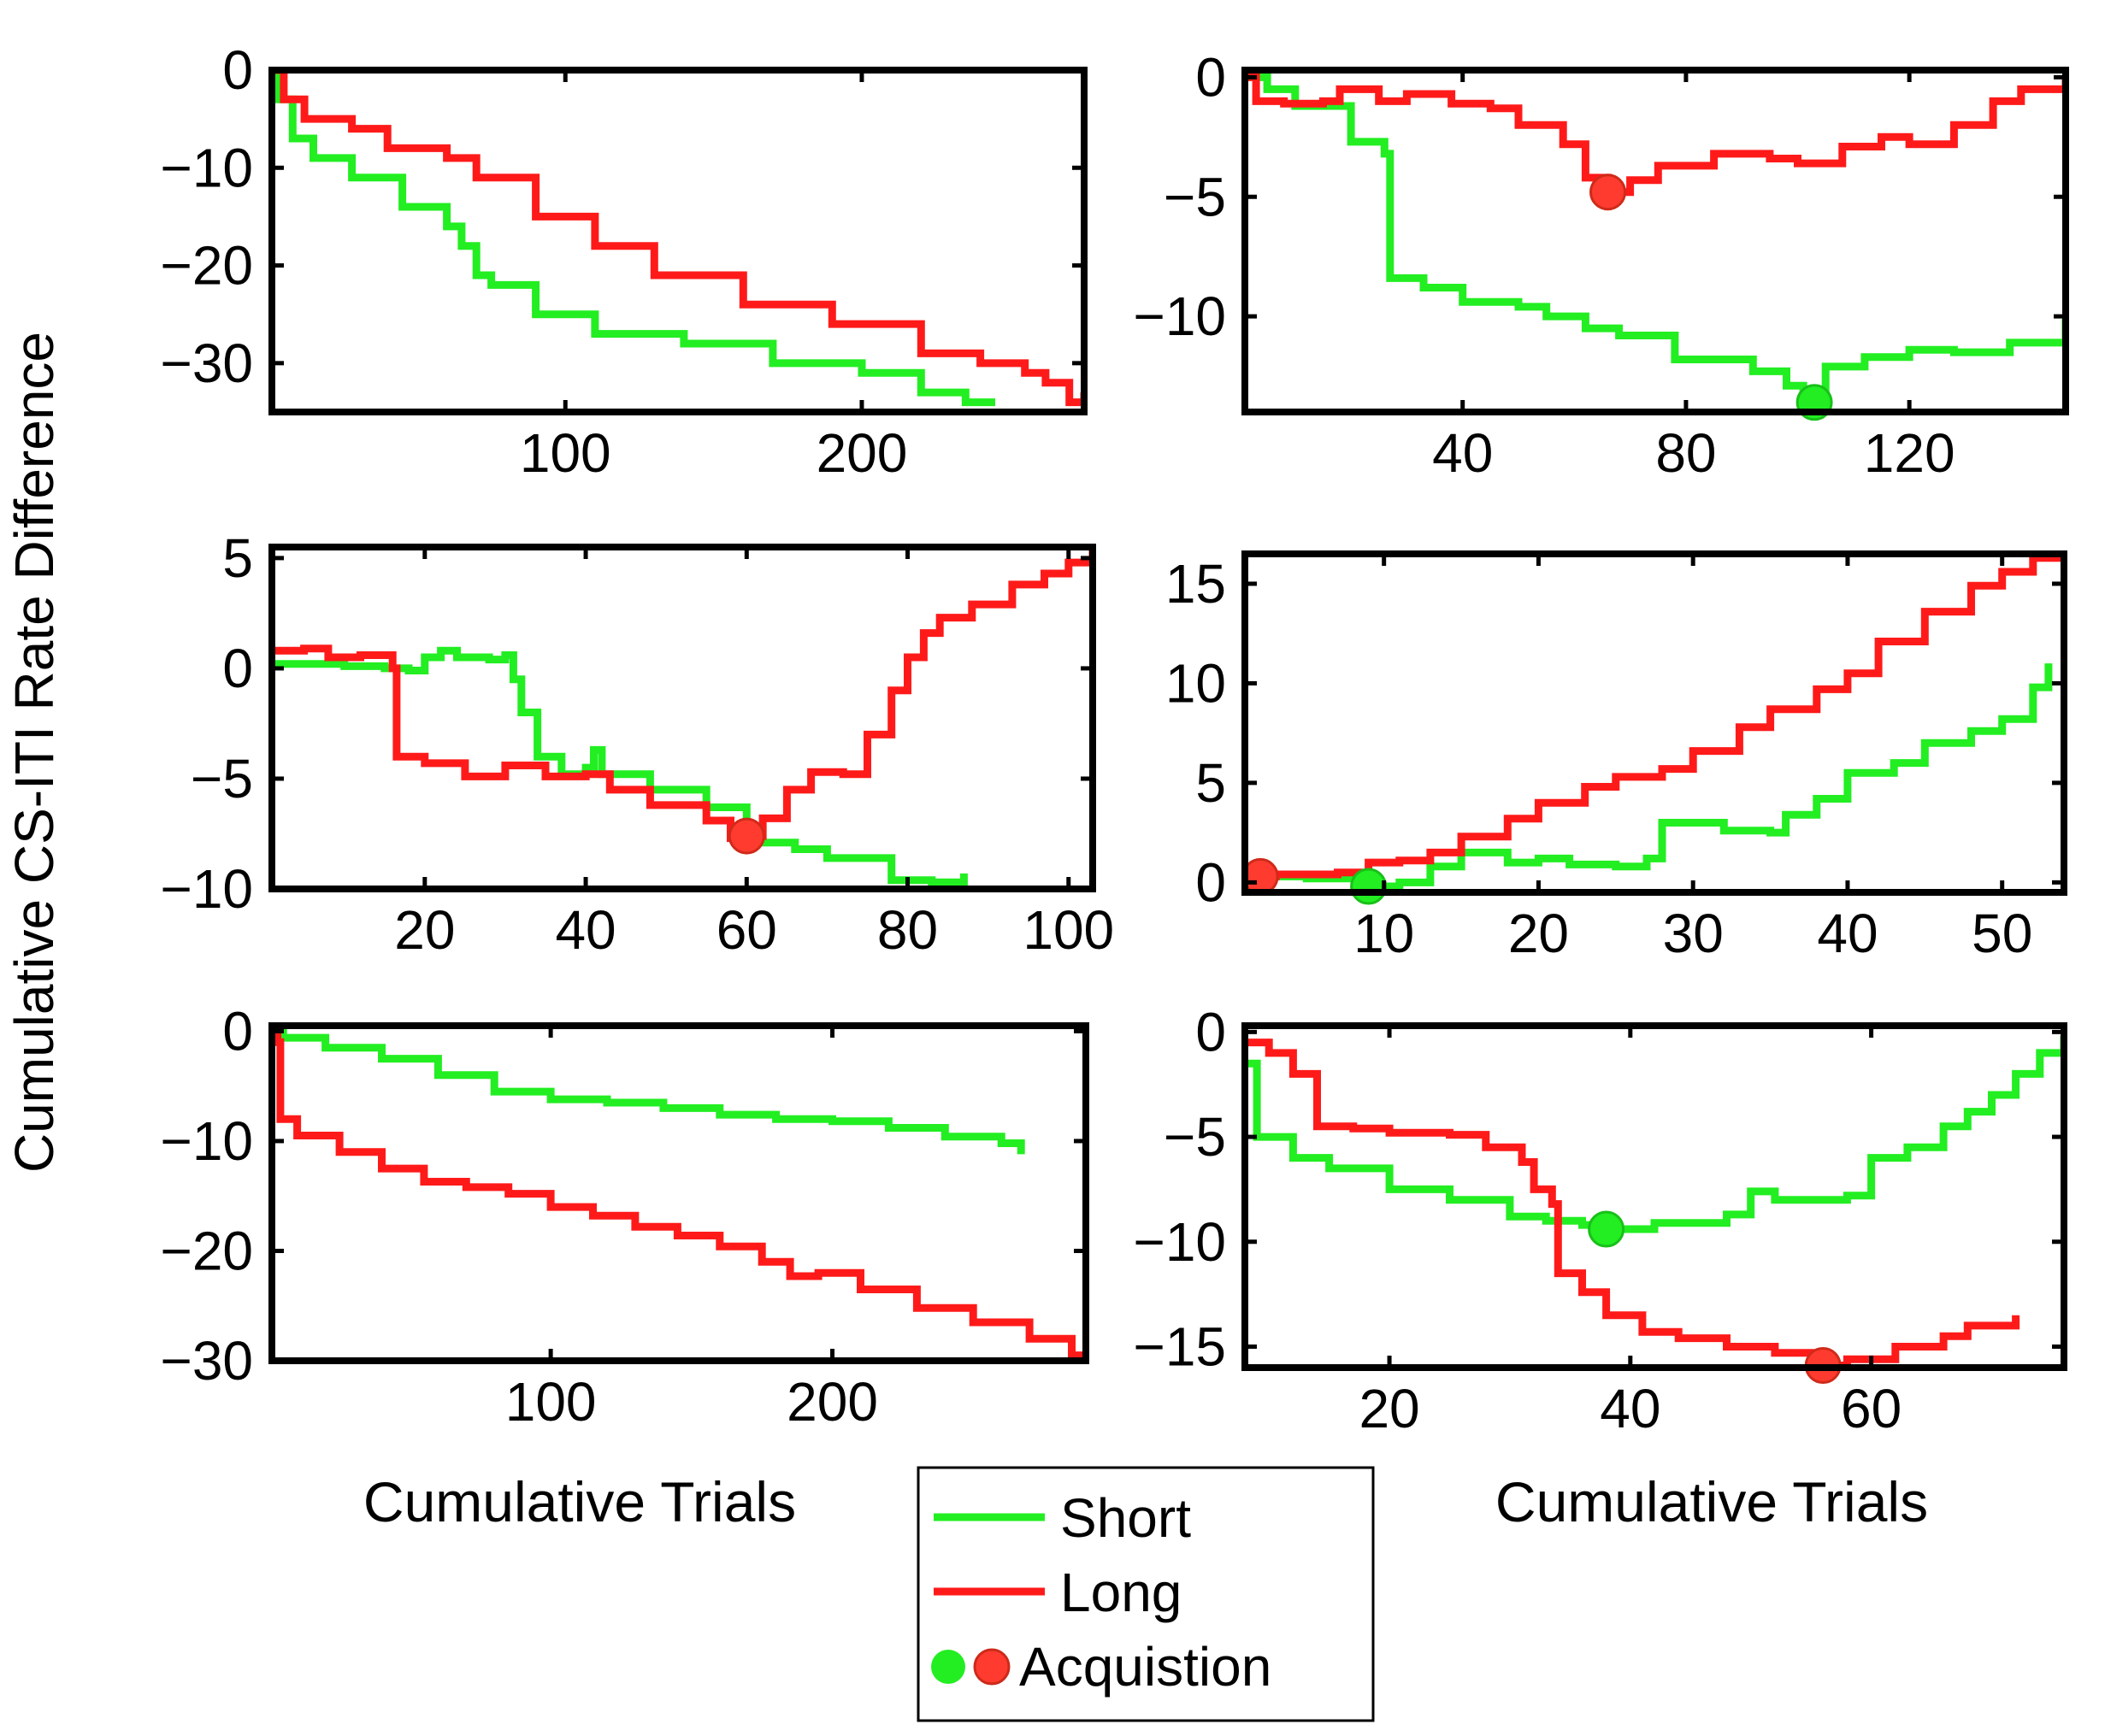 This screenshot has width=2105, height=1736. I want to click on x-axis-label-right: Cumulative Trials, so click(1711, 1501).